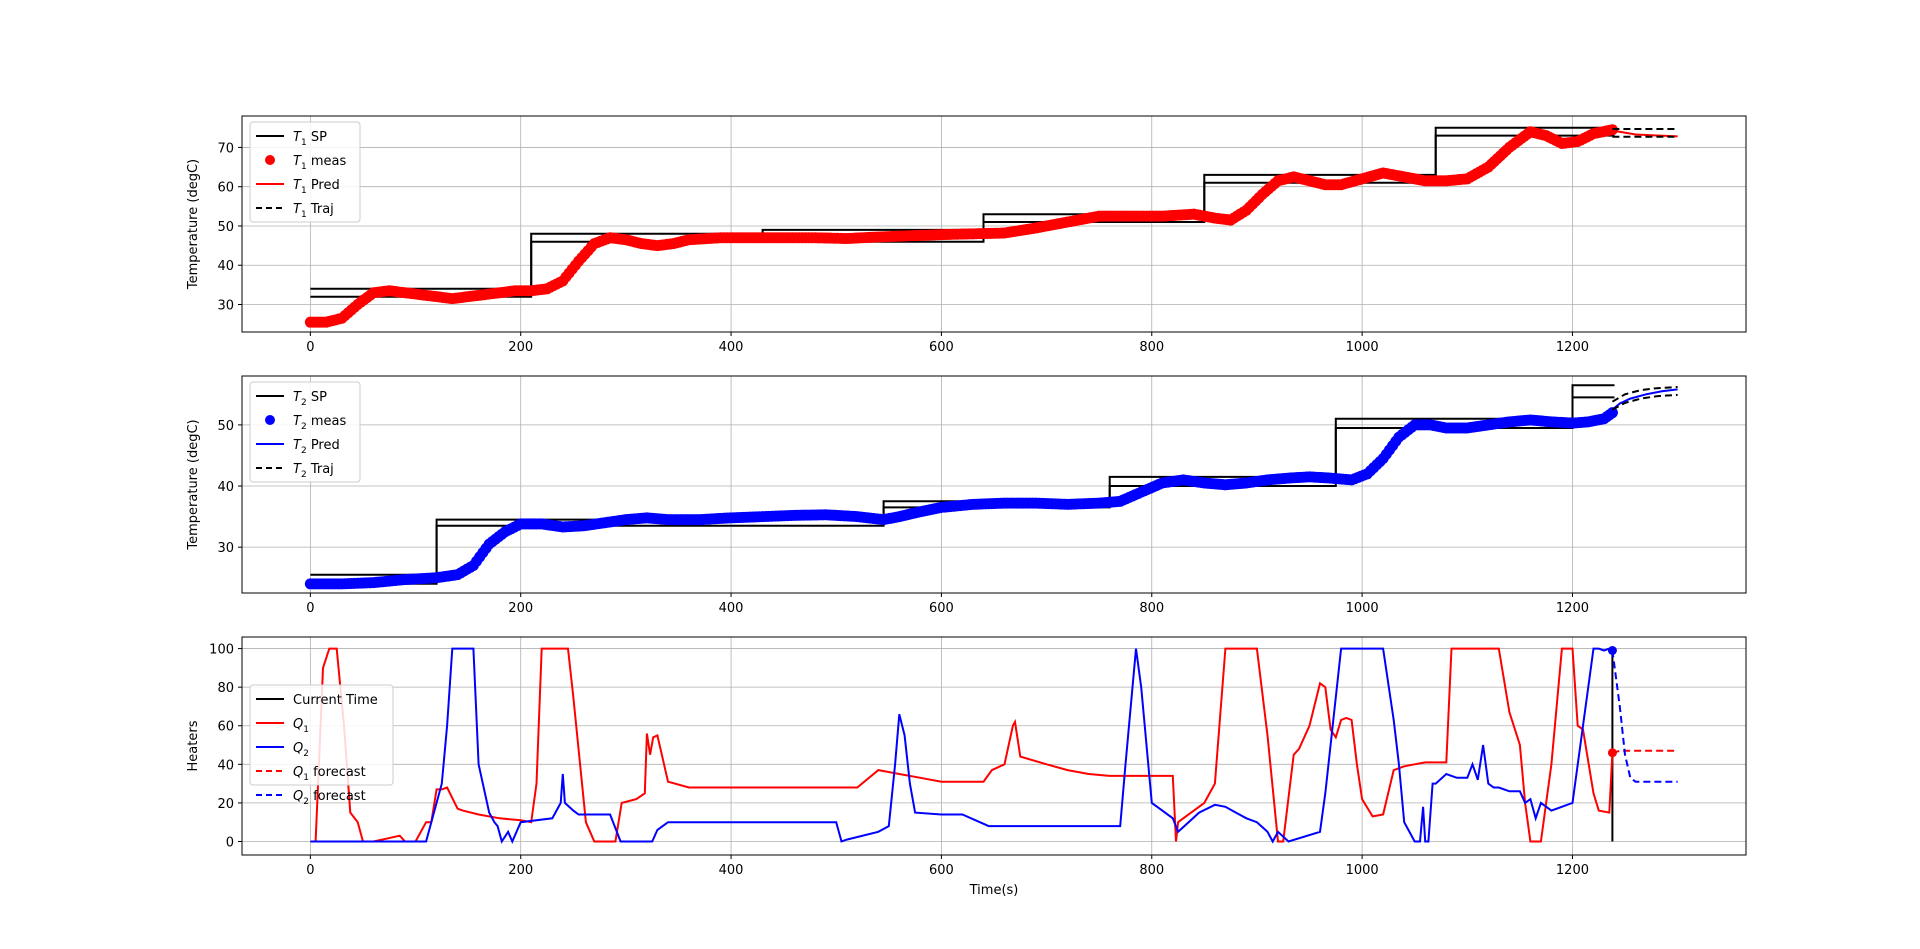  I want to click on legend-entry-label: Traj, so click(320, 469).